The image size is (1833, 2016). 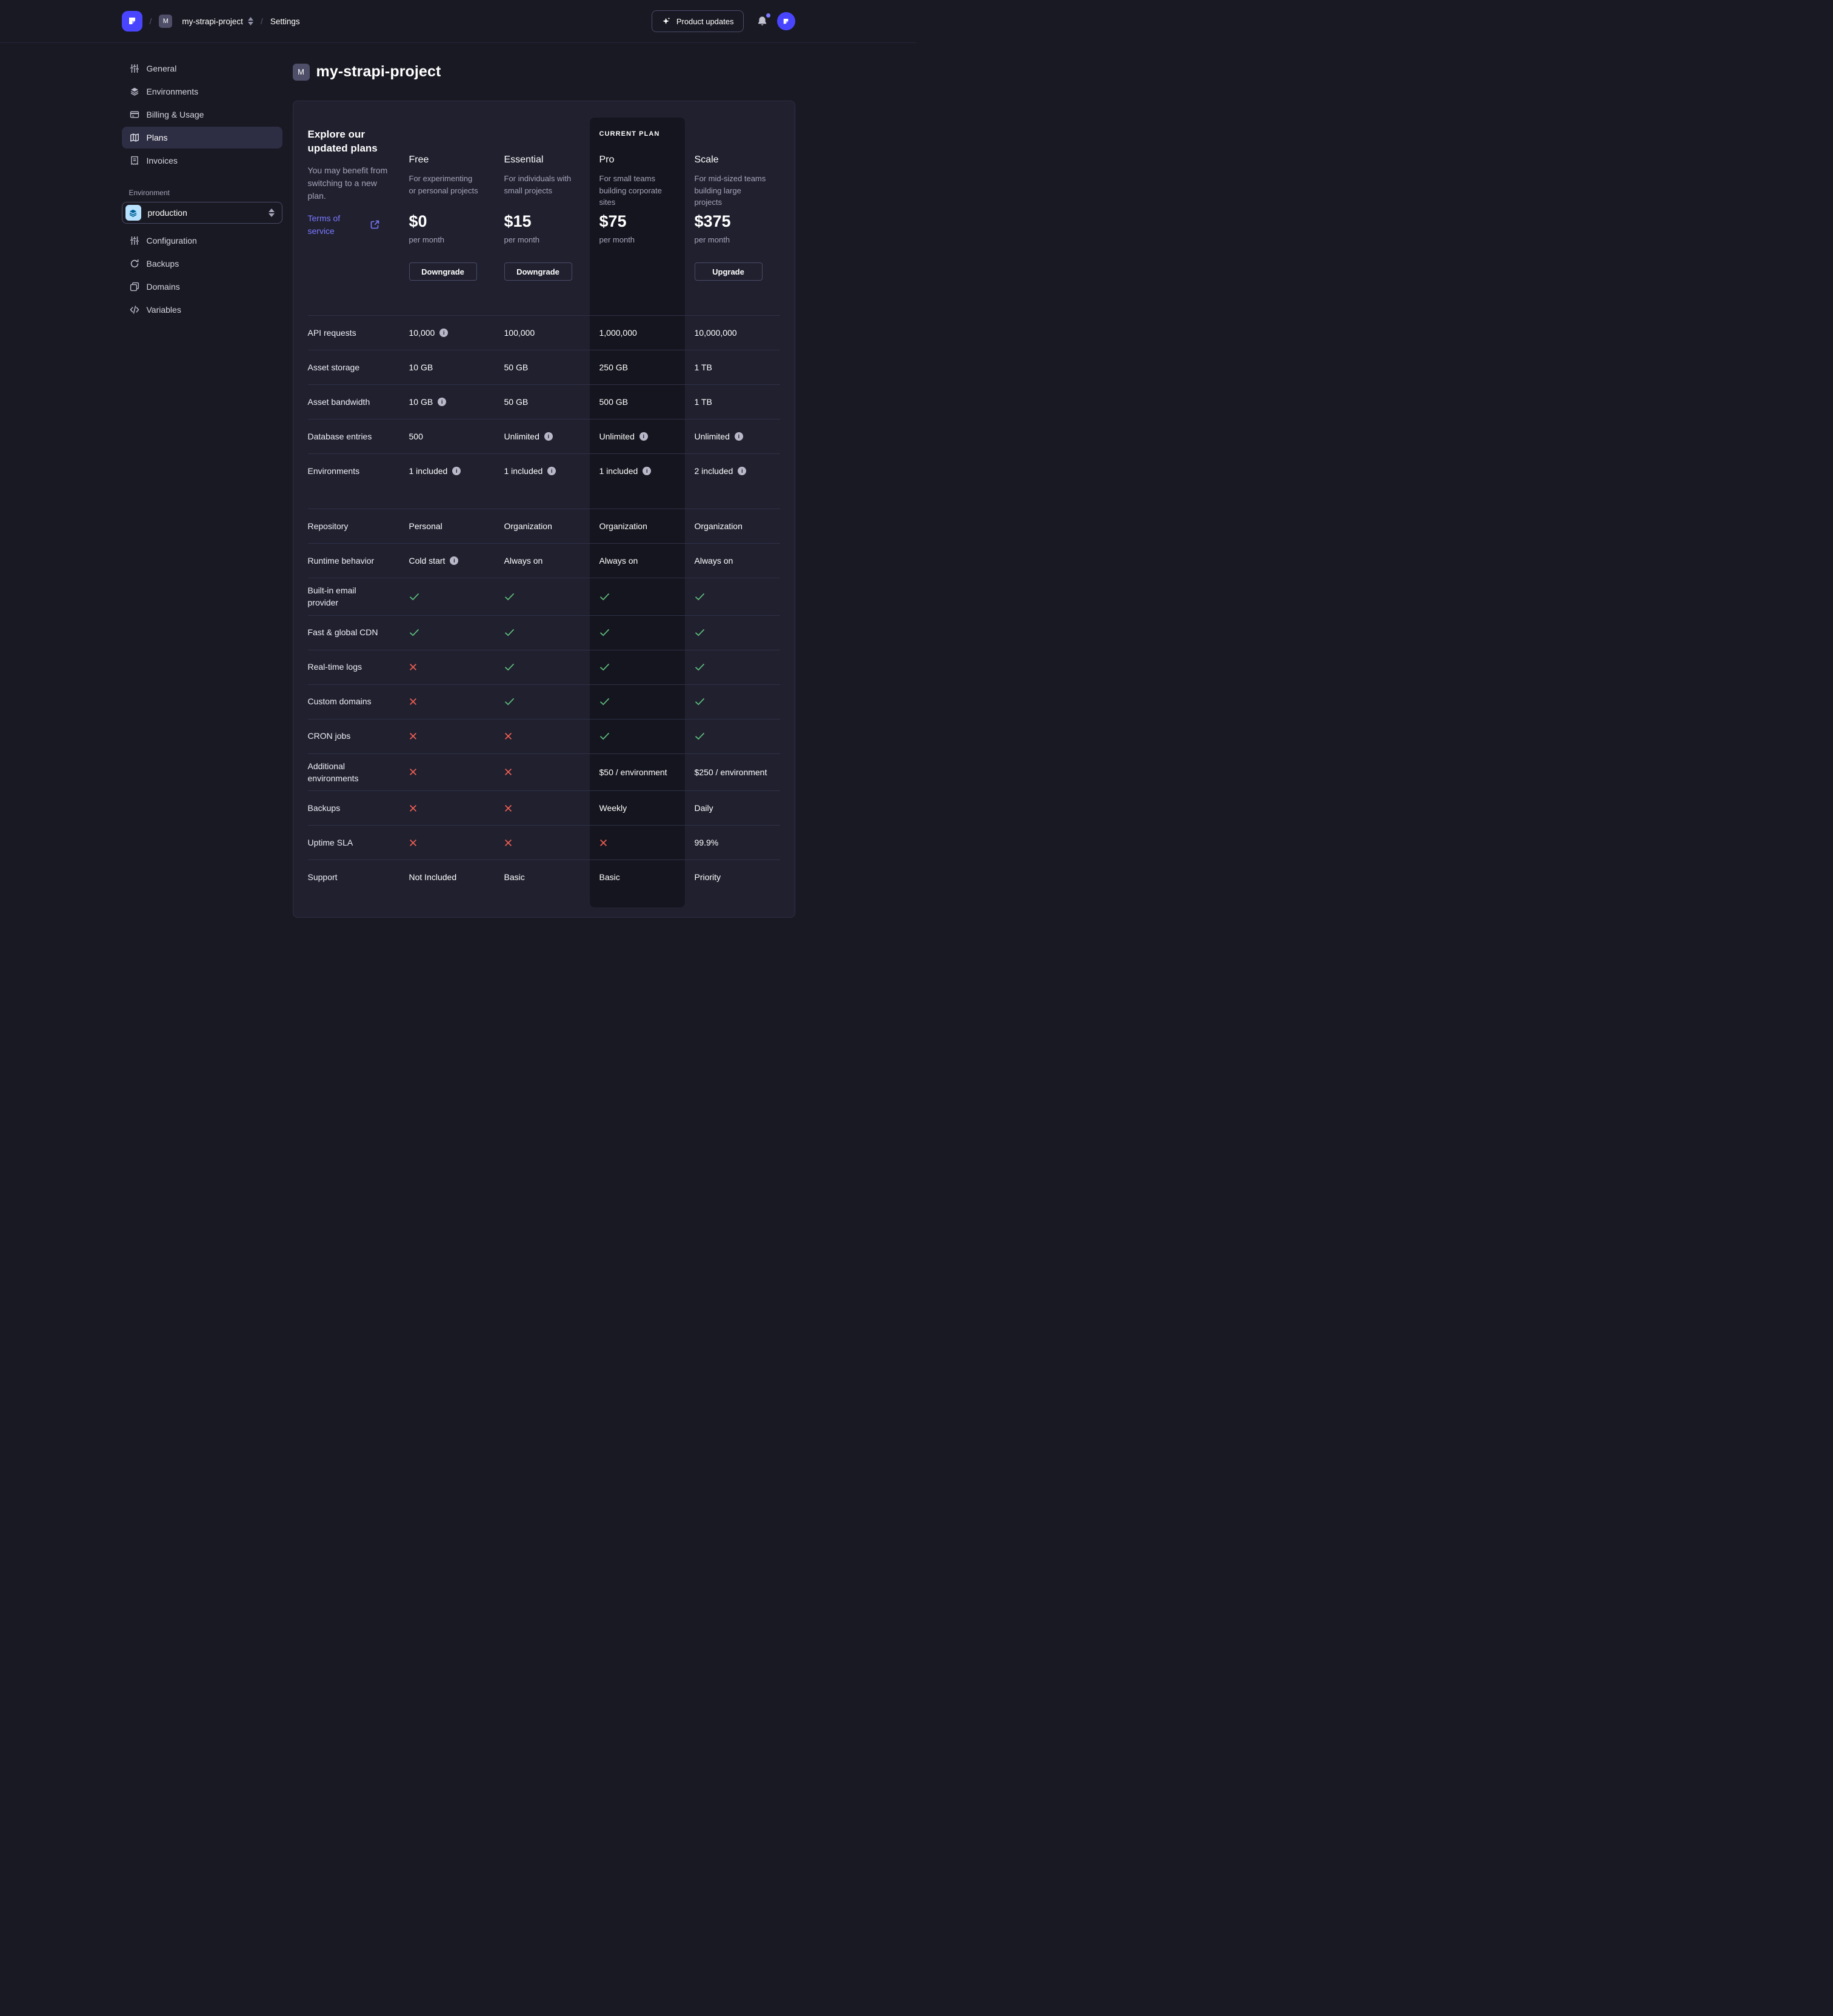 I want to click on plan-price: $75, so click(x=613, y=221).